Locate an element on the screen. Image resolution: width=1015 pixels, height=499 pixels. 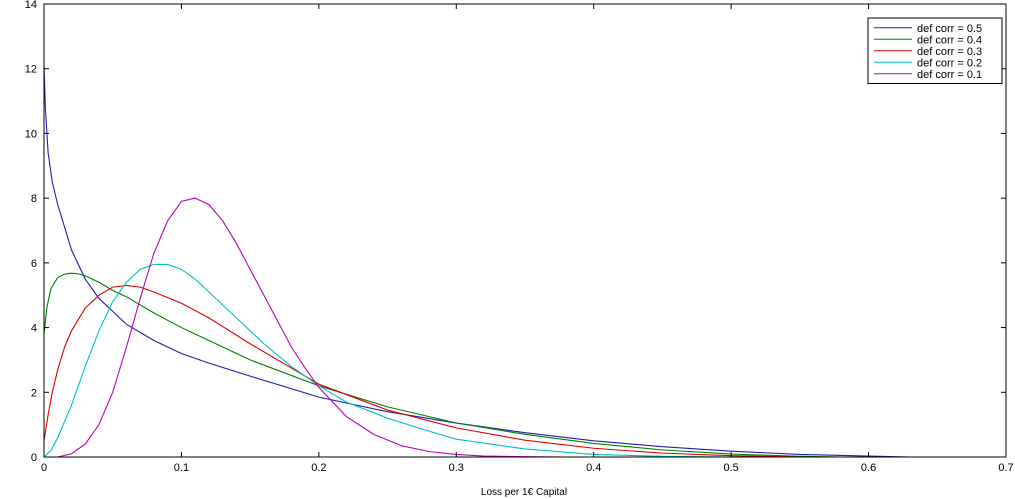
legend-entry-4: def corr = 0.2 is located at coordinates (949, 63).